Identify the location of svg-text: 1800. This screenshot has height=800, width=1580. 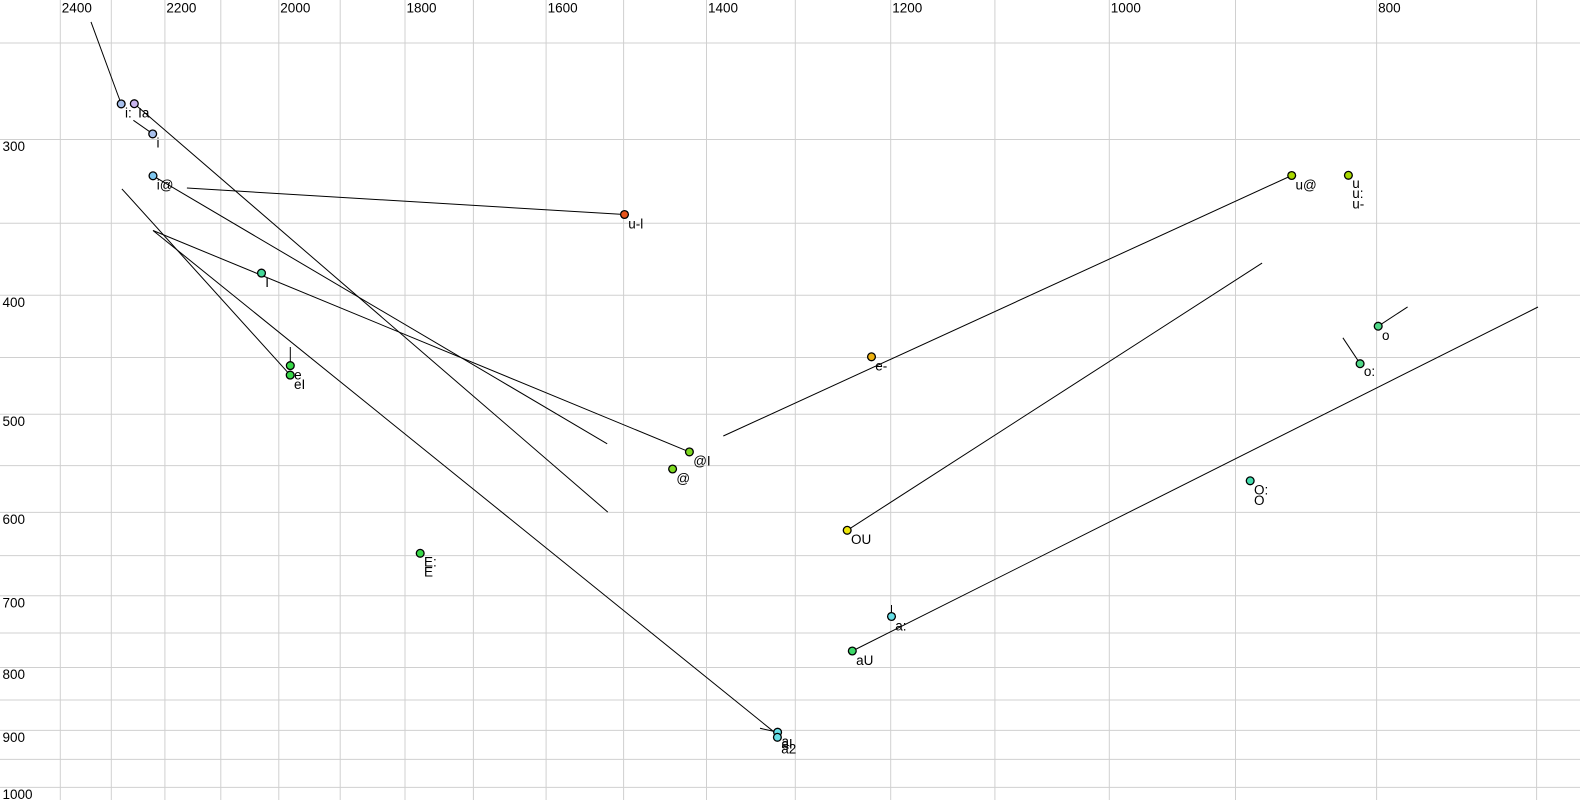
(422, 8).